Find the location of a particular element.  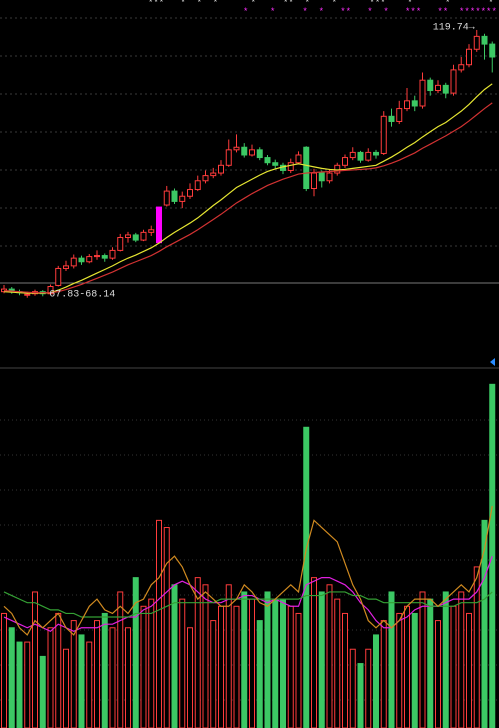

low-label: 67.83-68.14 is located at coordinates (82, 294).